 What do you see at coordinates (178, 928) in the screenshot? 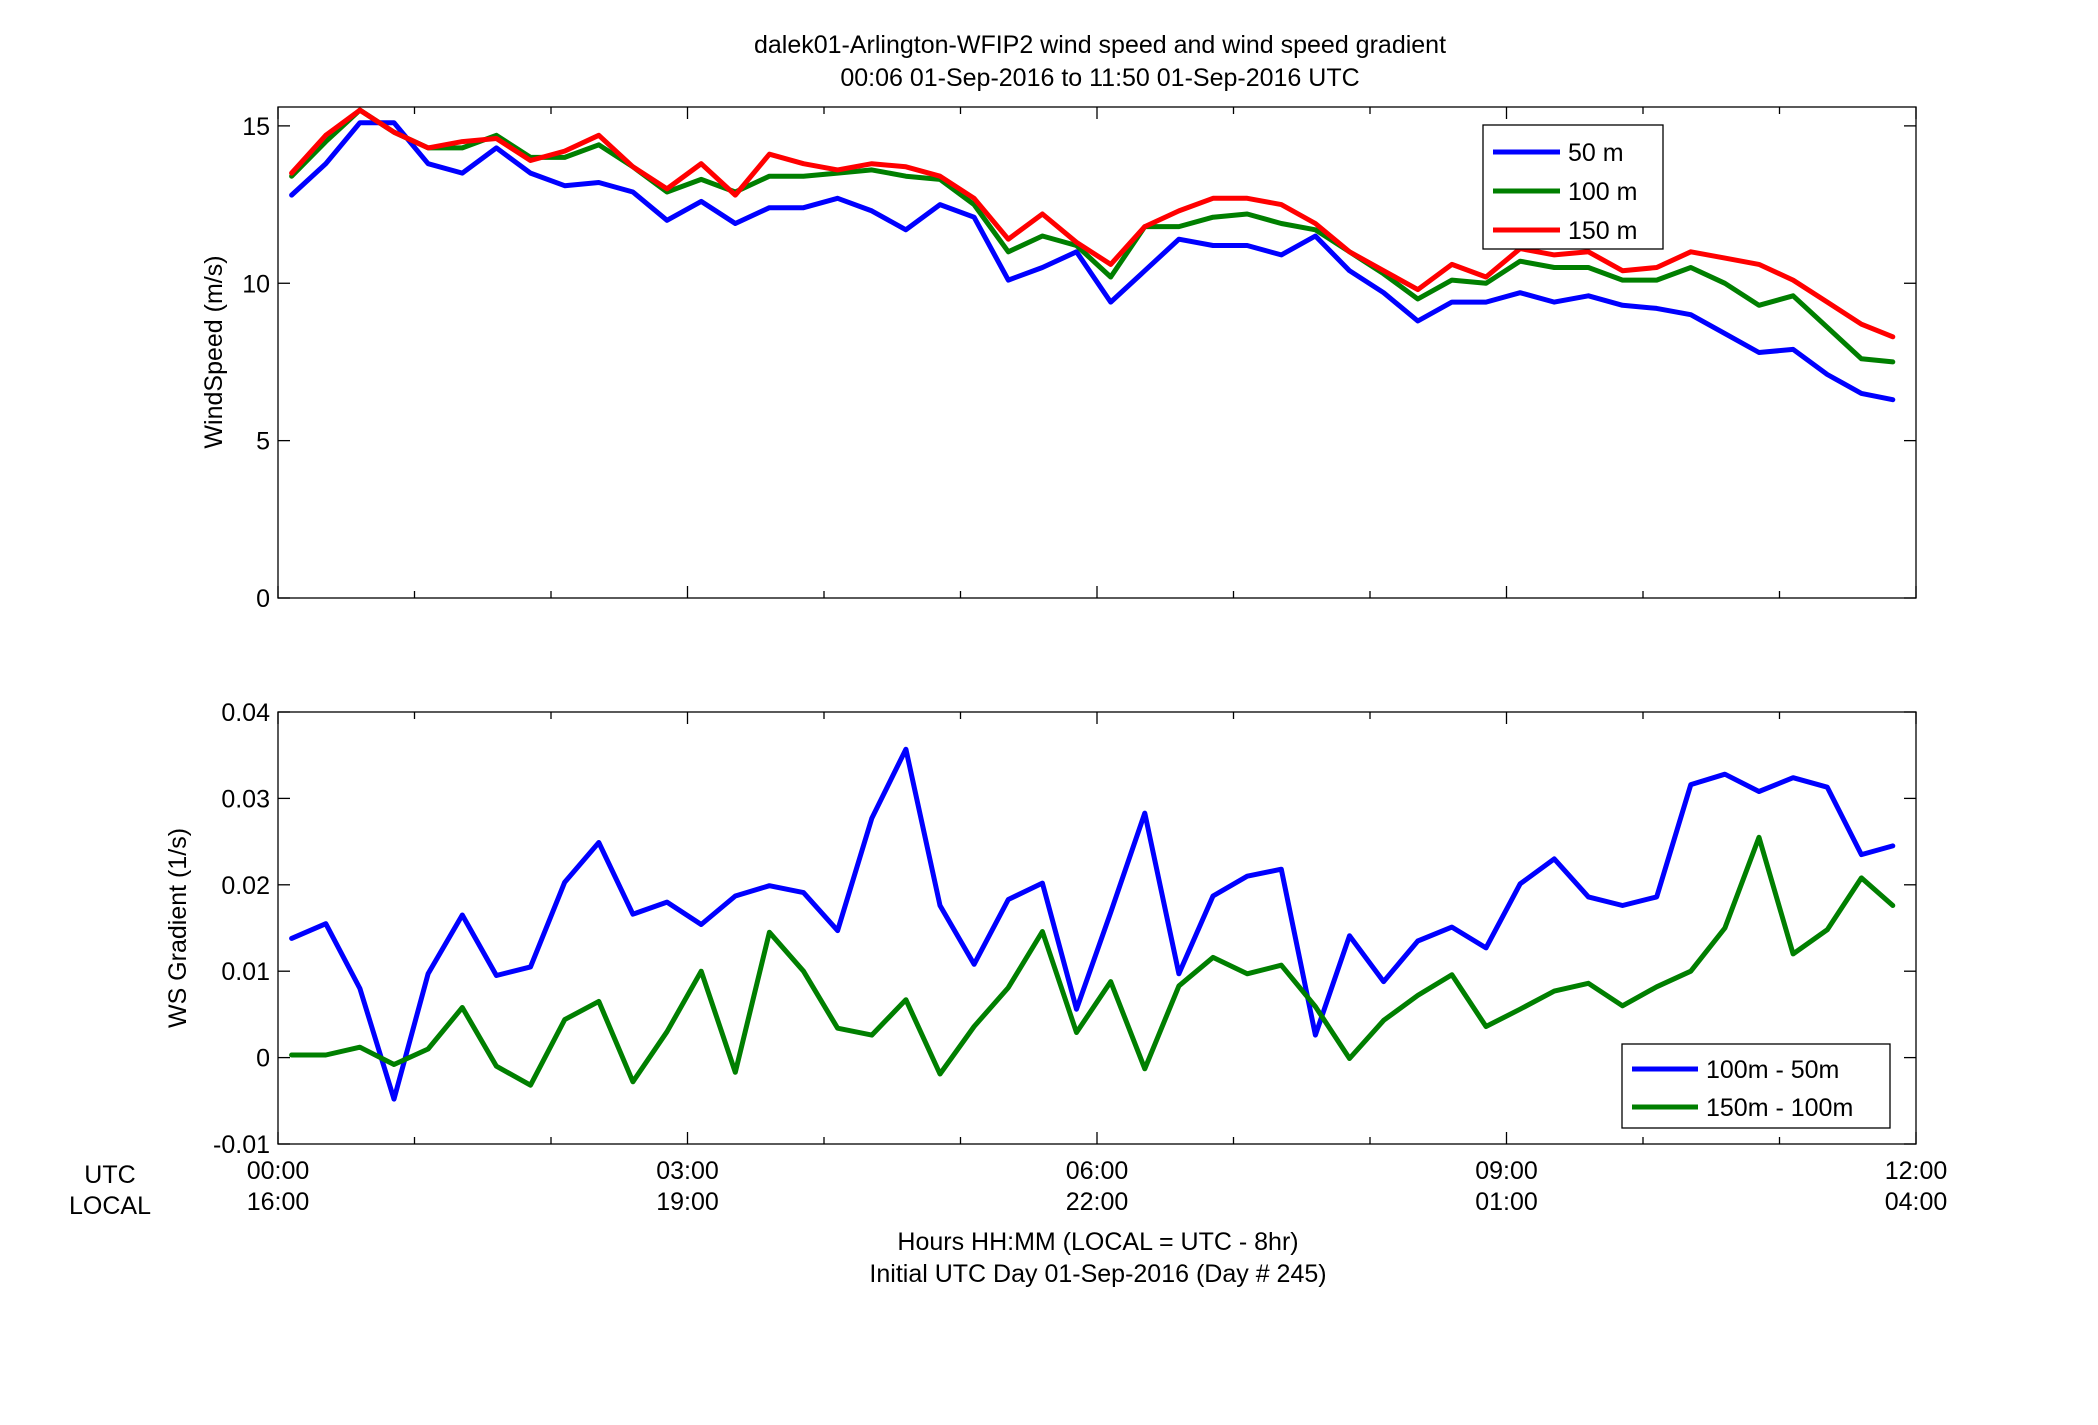
I see `gradient-ylabel: WS Gradient (1/s)` at bounding box center [178, 928].